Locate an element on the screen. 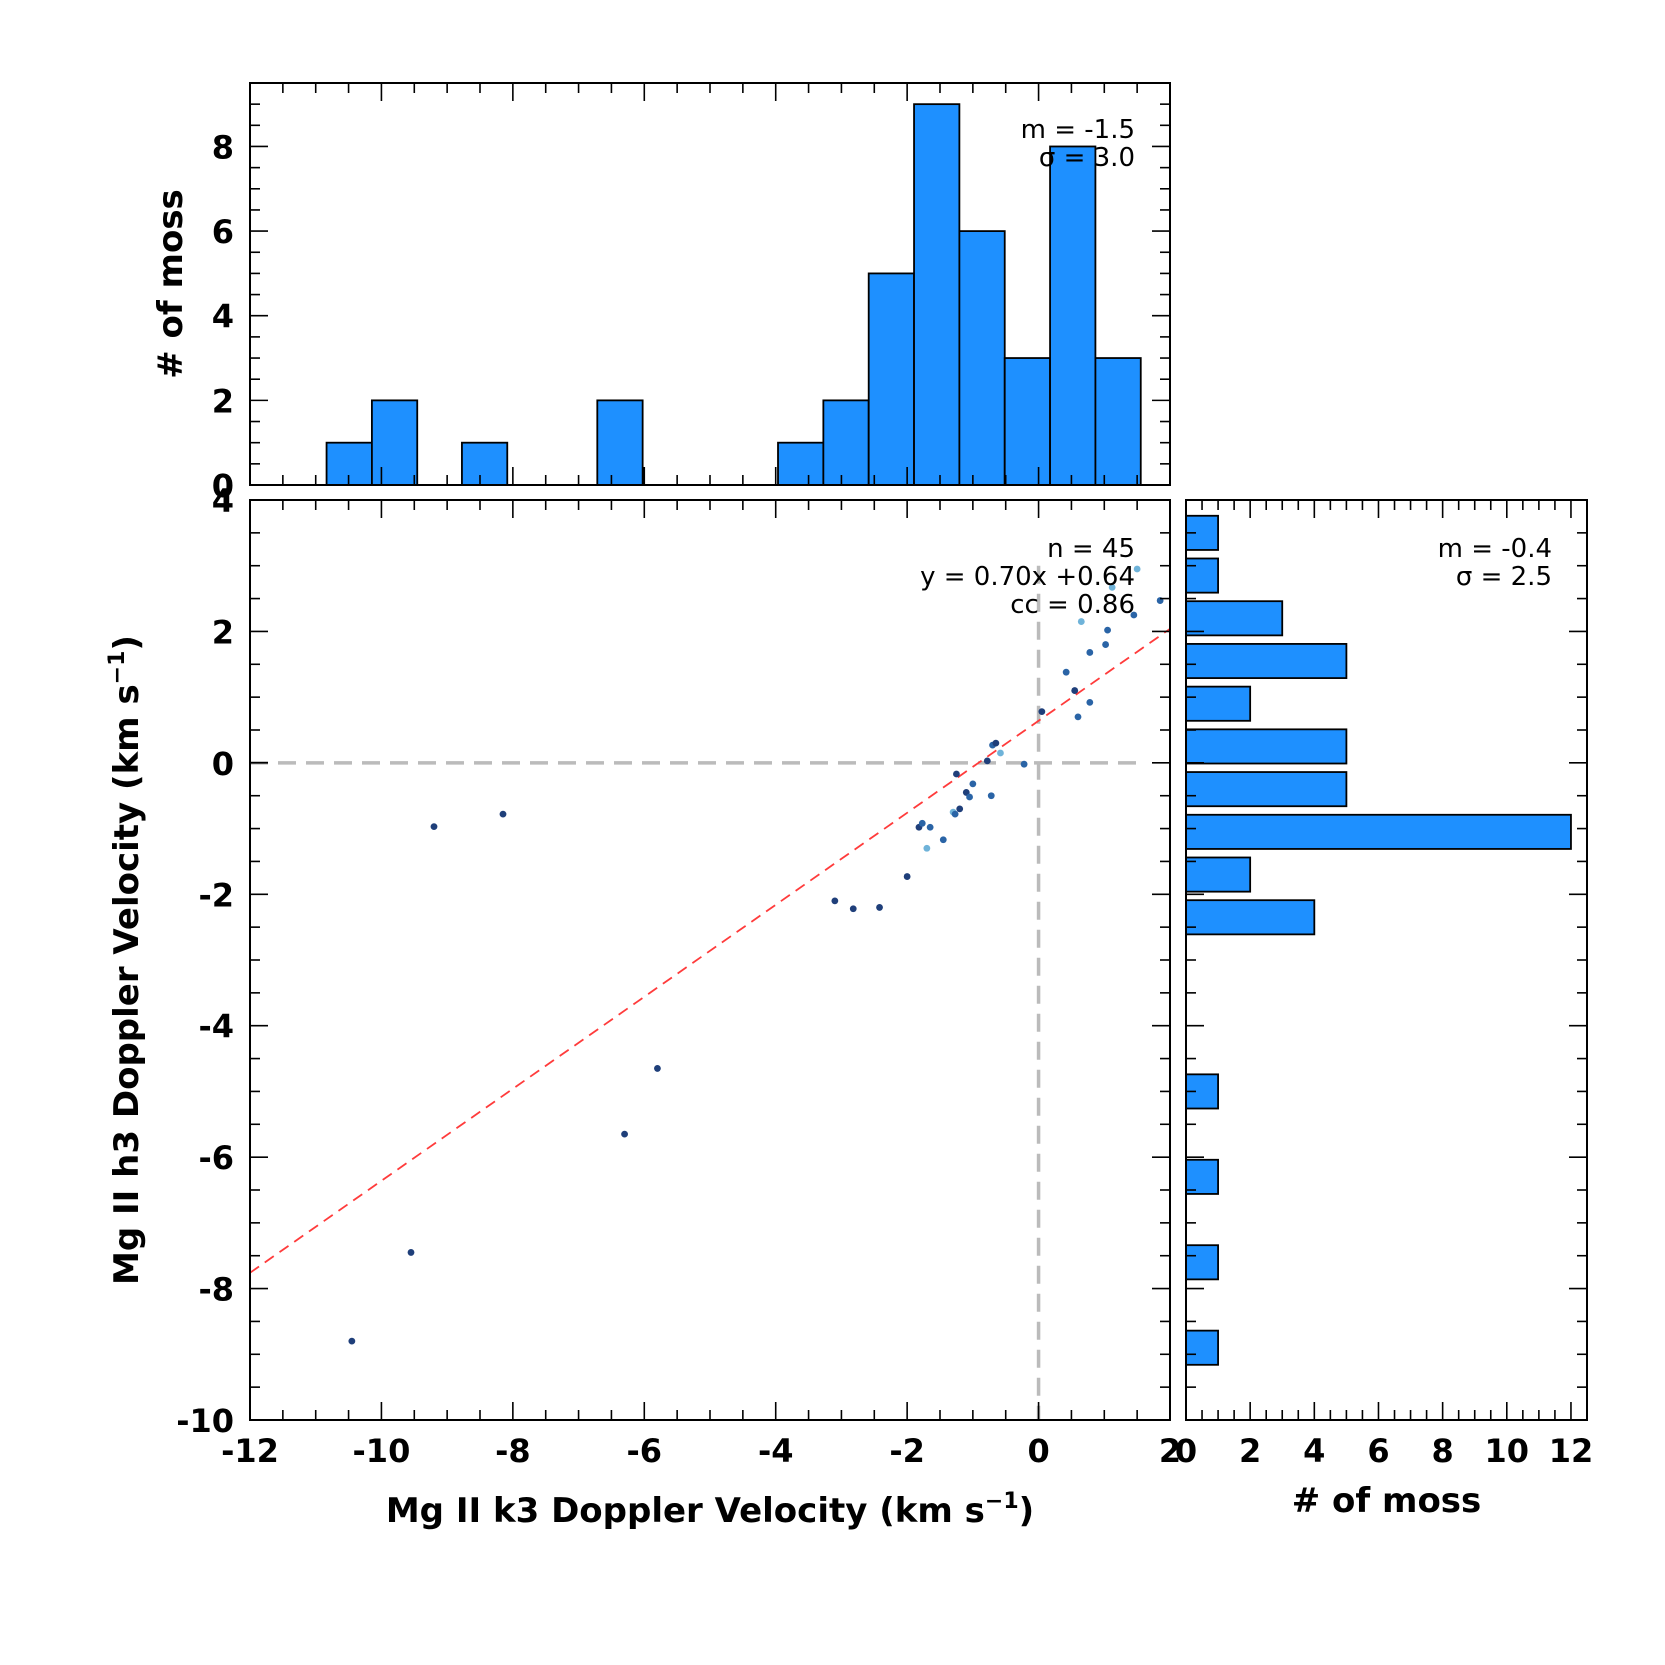 The height and width of the screenshot is (1665, 1665). top-y-tick-label: 8 is located at coordinates (223, 147).